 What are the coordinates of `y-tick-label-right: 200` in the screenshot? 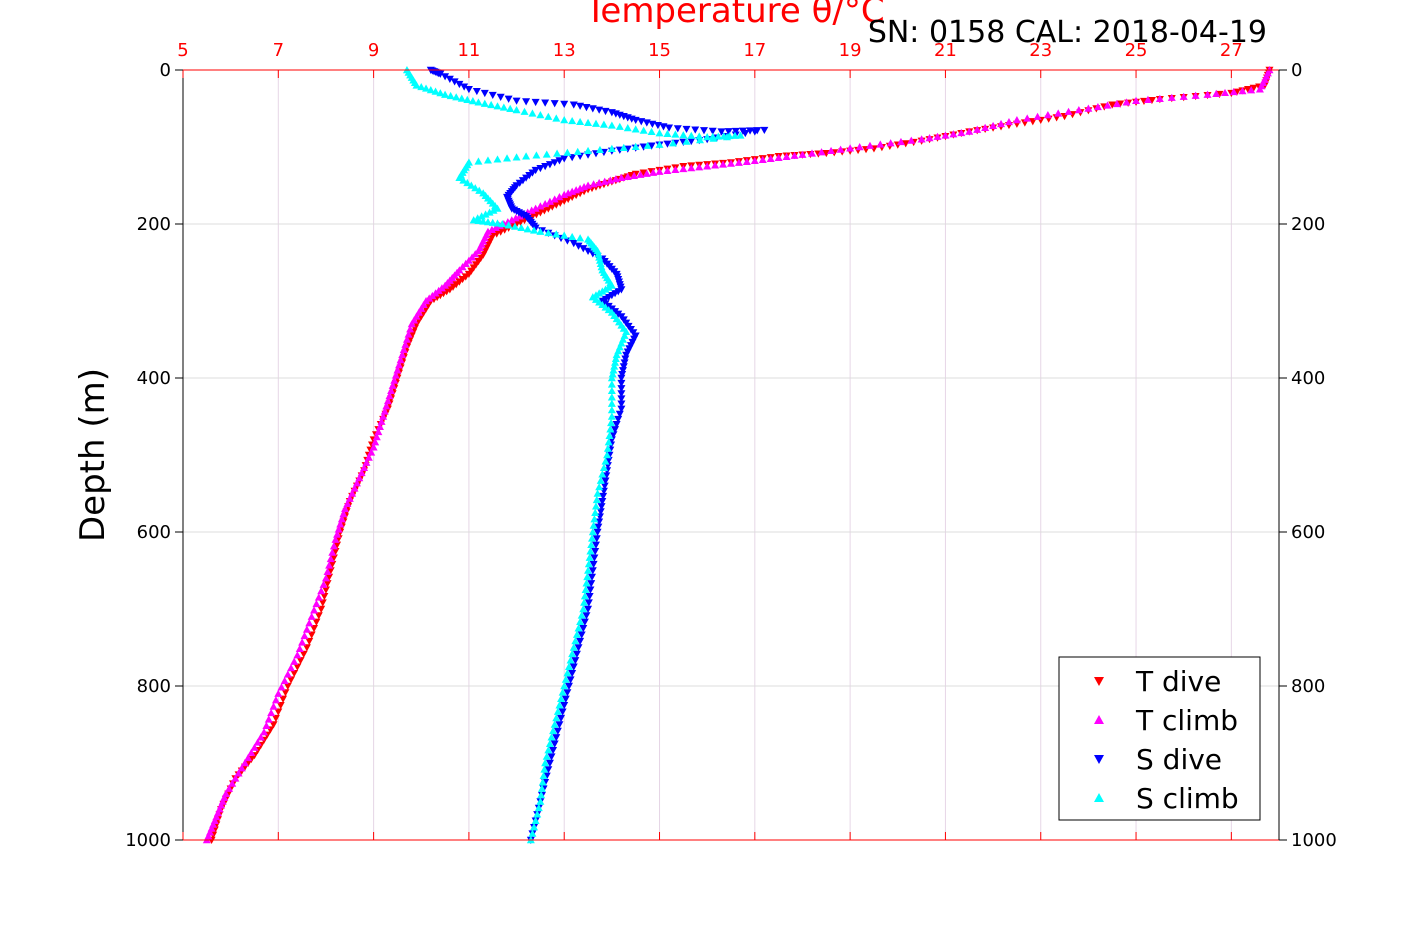 It's located at (1308, 224).